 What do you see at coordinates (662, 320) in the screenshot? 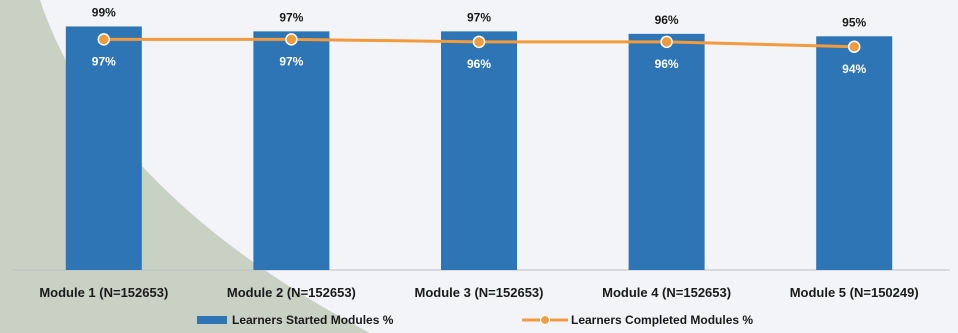
I see `legend-label-completed: Learners Completed Modules %` at bounding box center [662, 320].